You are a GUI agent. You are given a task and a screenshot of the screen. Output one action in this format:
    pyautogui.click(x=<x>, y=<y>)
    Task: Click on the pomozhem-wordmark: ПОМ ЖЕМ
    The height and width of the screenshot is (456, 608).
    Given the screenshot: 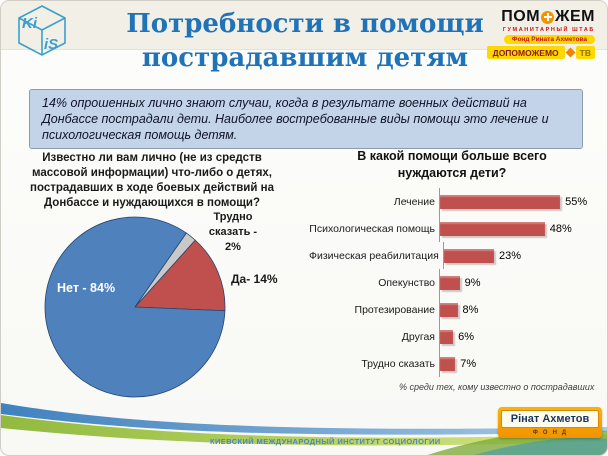 What is the action you would take?
    pyautogui.click(x=548, y=17)
    